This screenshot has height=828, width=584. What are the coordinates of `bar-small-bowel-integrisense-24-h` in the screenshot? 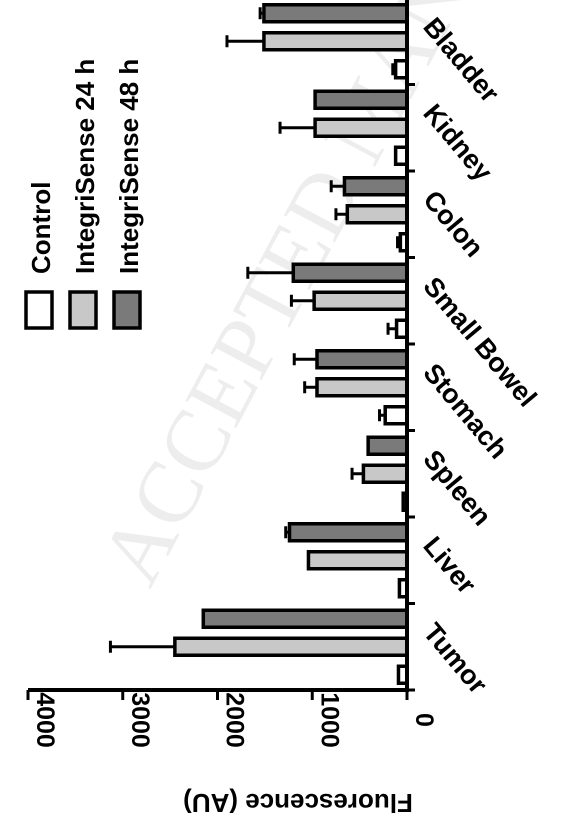 It's located at (360, 300).